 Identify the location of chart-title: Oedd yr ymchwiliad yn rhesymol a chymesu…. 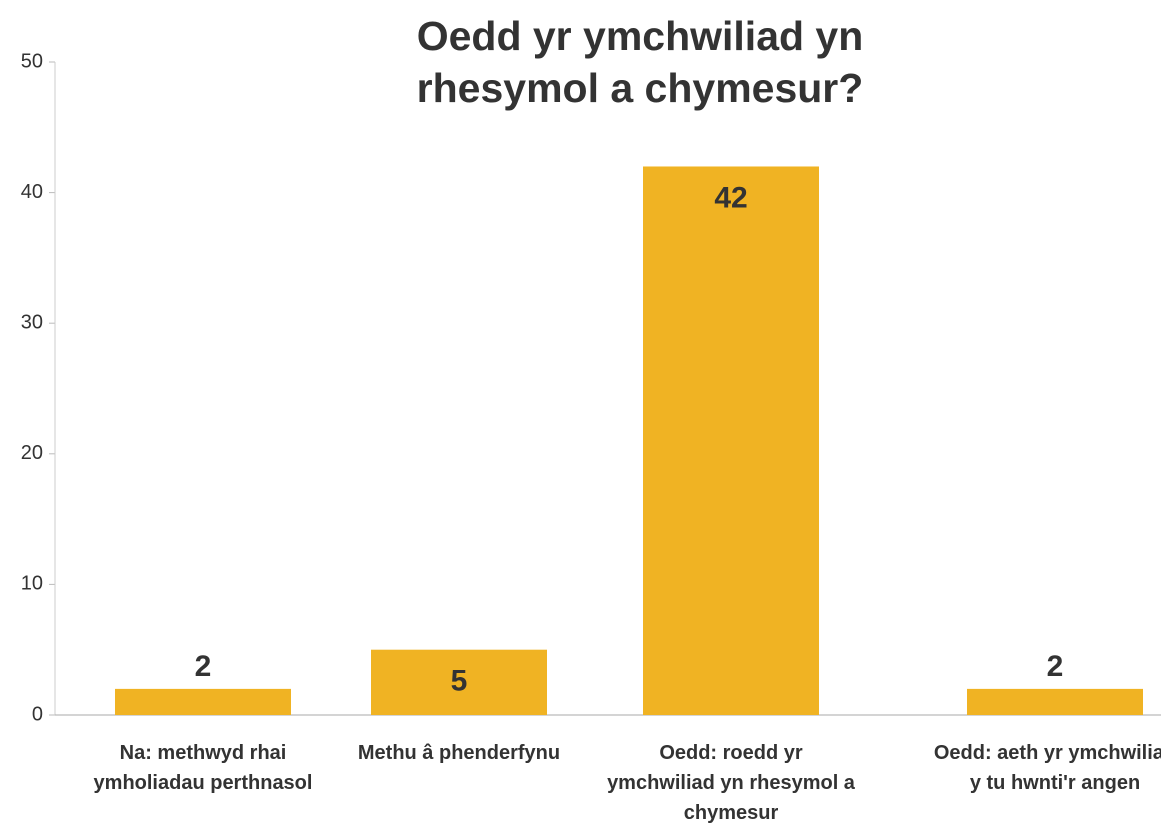
(640, 62).